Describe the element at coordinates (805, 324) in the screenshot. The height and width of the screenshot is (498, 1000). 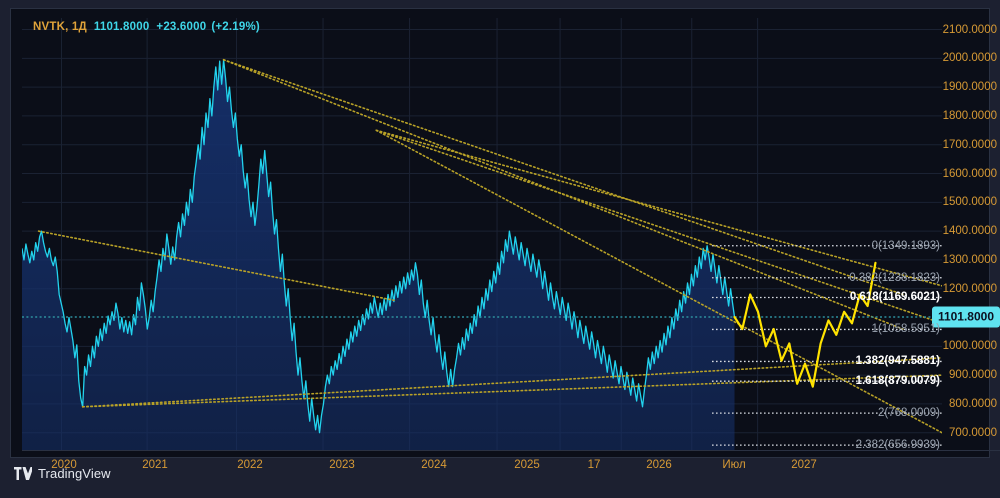
I see `projection-zigzag-line` at that location.